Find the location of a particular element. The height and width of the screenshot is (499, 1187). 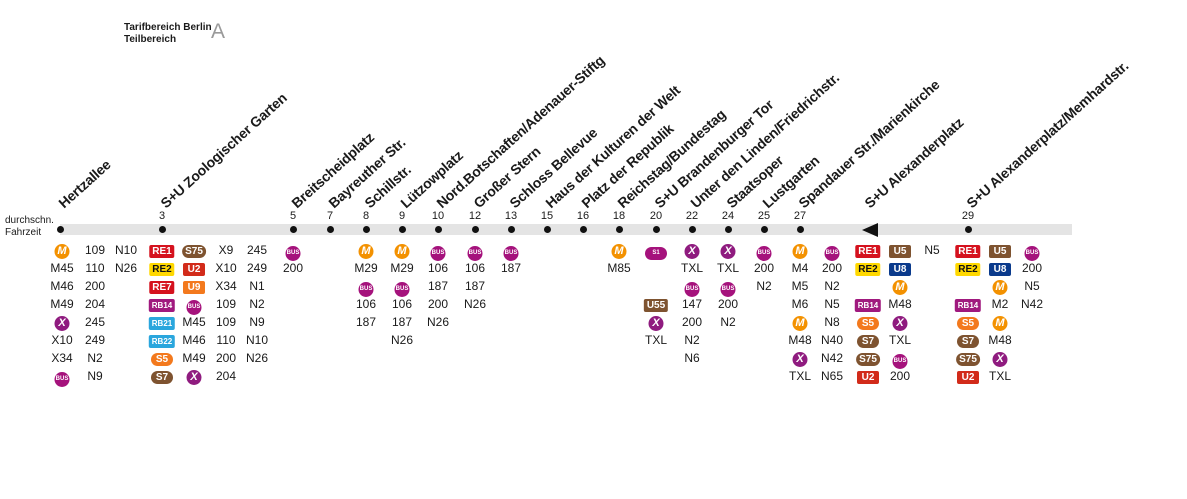

connection-item: M48 is located at coordinates (999, 340).